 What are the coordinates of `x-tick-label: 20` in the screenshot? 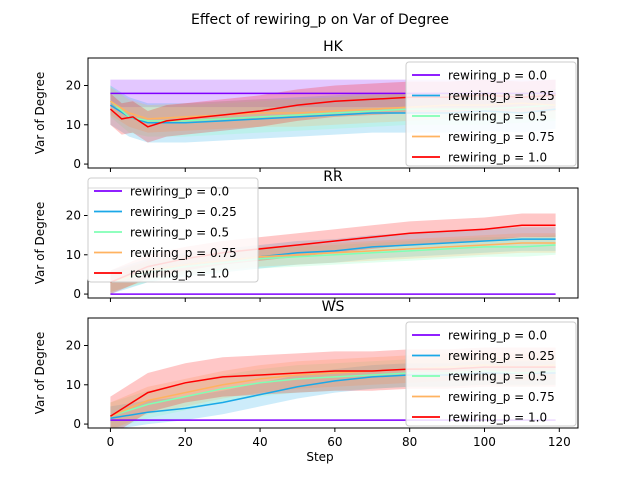 It's located at (185, 442).